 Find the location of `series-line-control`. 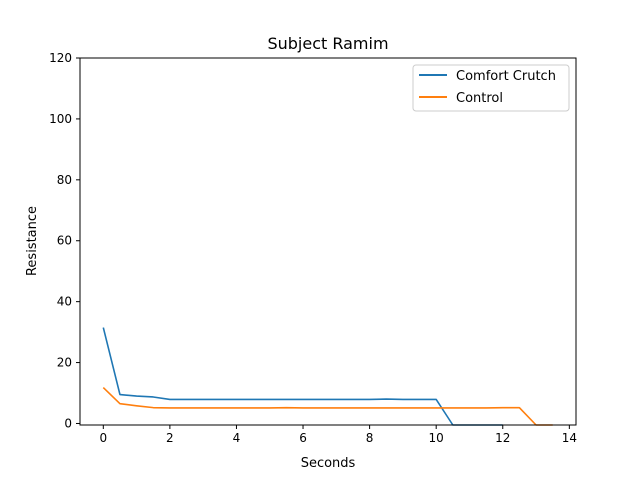

series-line-control is located at coordinates (327, 406).